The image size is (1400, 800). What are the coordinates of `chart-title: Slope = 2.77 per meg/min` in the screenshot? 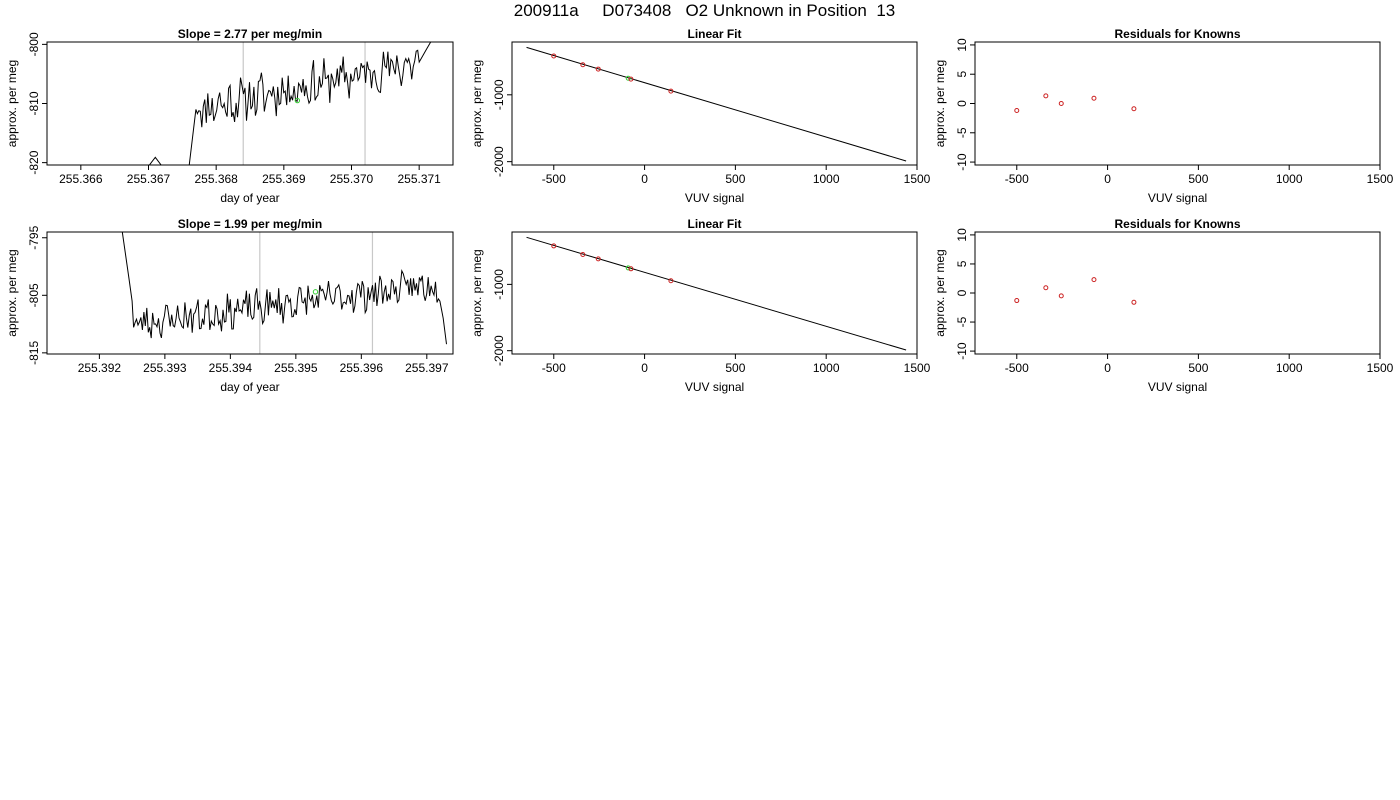 It's located at (250, 34).